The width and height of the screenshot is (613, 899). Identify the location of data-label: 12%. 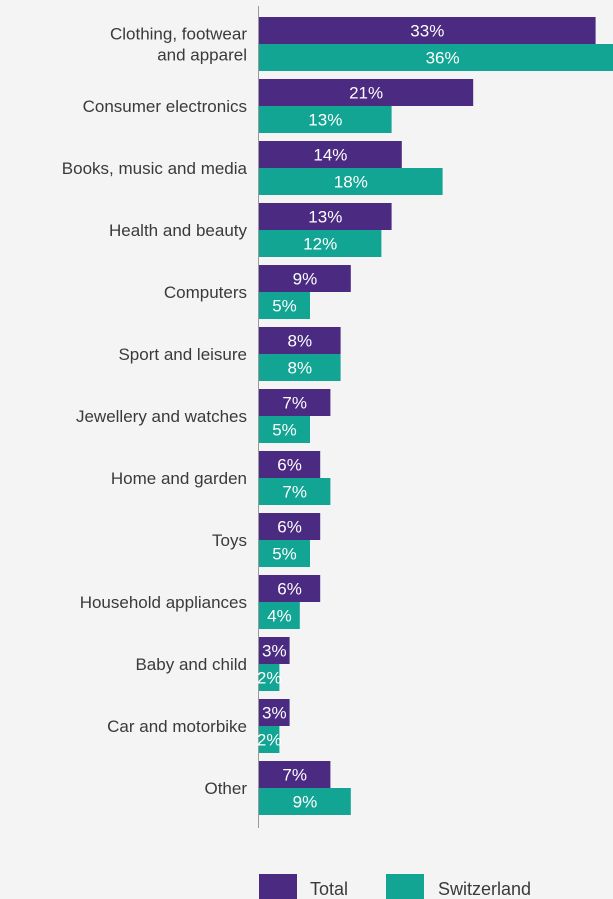
(320, 244).